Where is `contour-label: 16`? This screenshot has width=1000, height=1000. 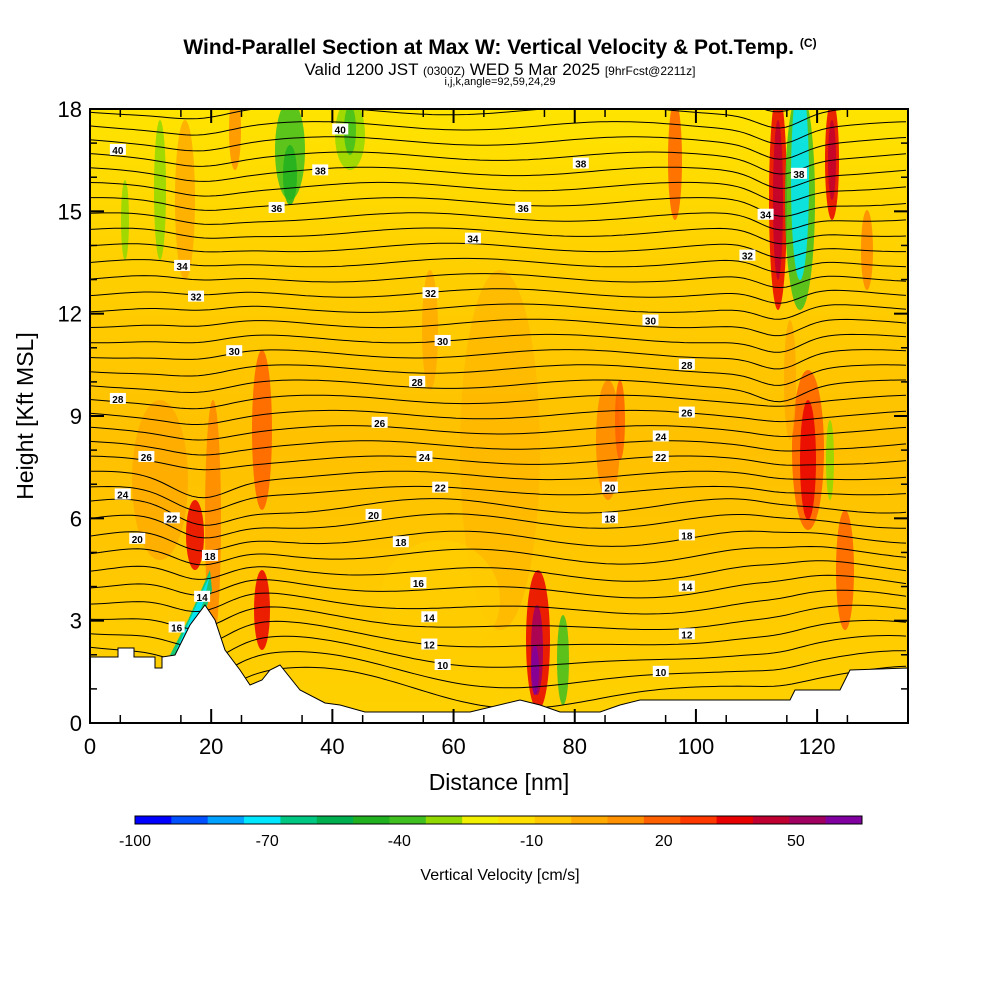 contour-label: 16 is located at coordinates (177, 628).